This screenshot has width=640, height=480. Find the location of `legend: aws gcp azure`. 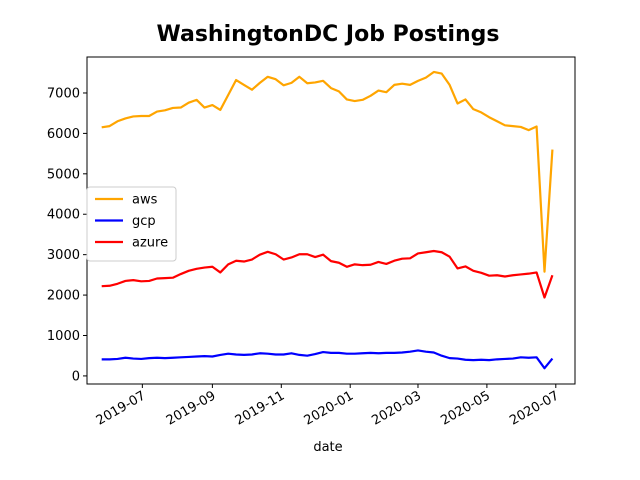

legend: aws gcp azure is located at coordinates (131, 224).